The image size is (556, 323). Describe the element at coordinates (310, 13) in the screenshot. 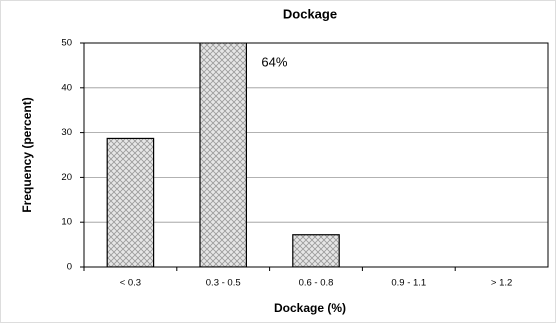

I see `chart-title: Dockage` at that location.